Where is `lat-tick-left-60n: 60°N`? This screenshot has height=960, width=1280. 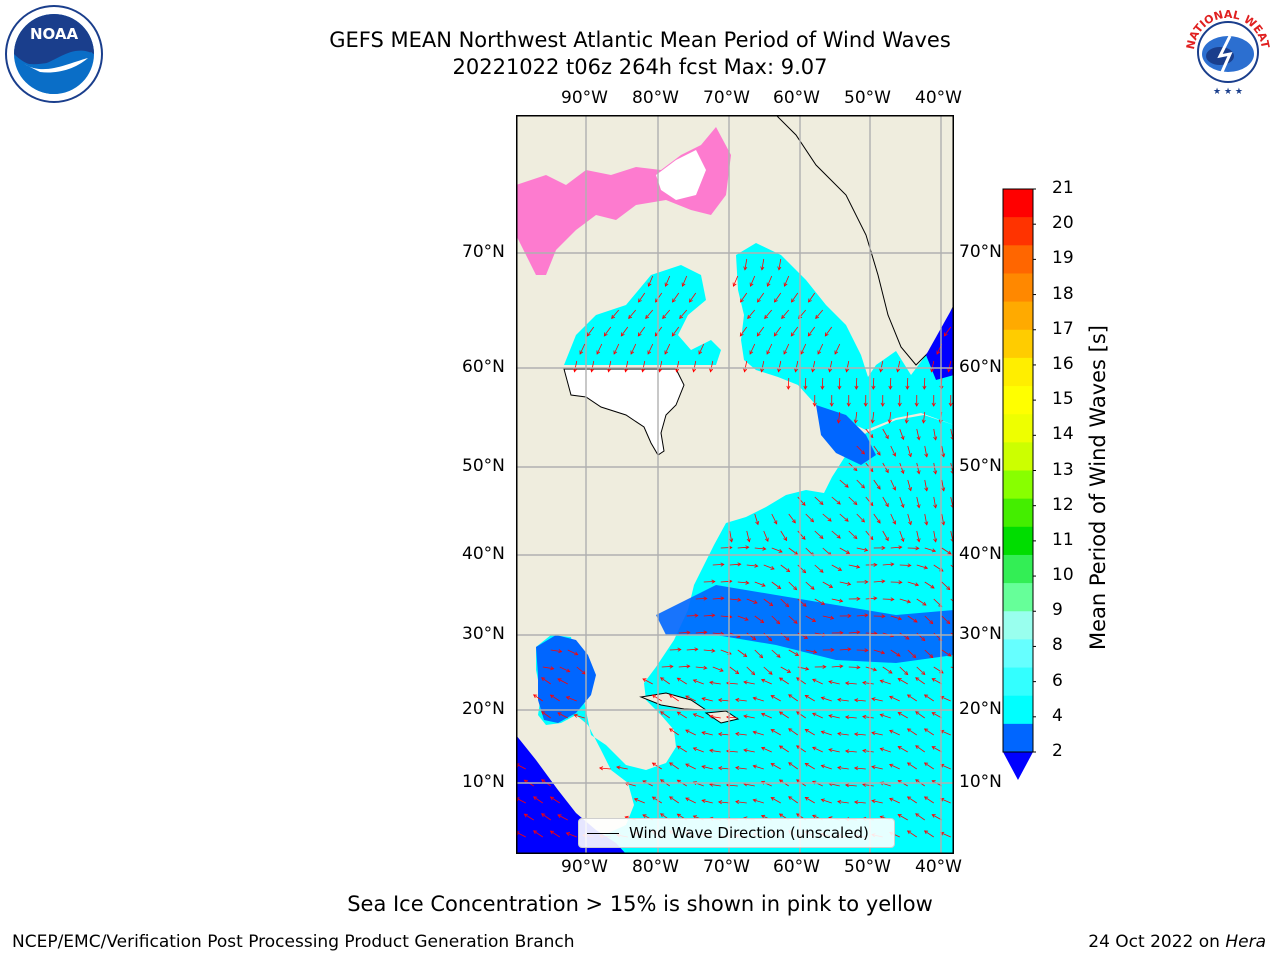
lat-tick-left-60n: 60°N is located at coordinates (483, 367).